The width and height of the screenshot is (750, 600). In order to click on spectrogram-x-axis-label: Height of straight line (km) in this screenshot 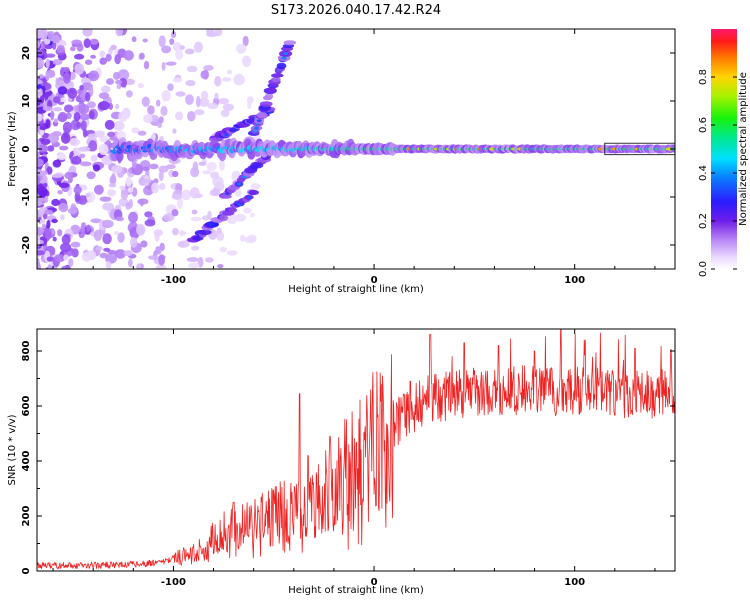, I will do `click(356, 289)`.